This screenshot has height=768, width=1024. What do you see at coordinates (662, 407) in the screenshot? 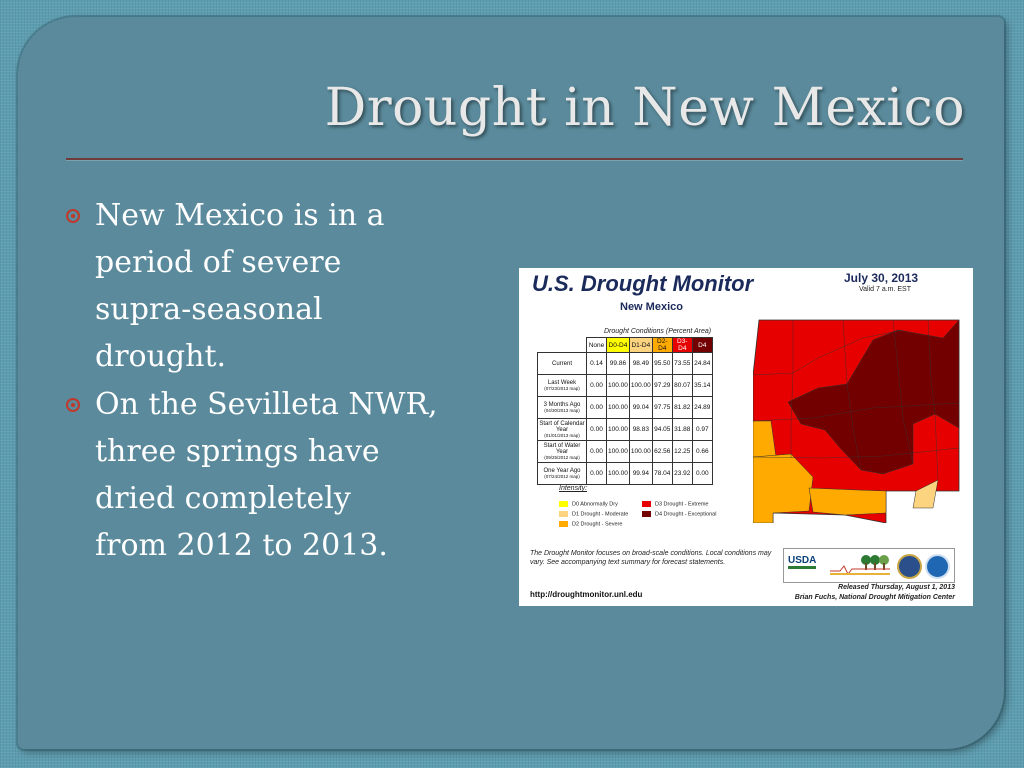
I see `table-cell: 97.75` at bounding box center [662, 407].